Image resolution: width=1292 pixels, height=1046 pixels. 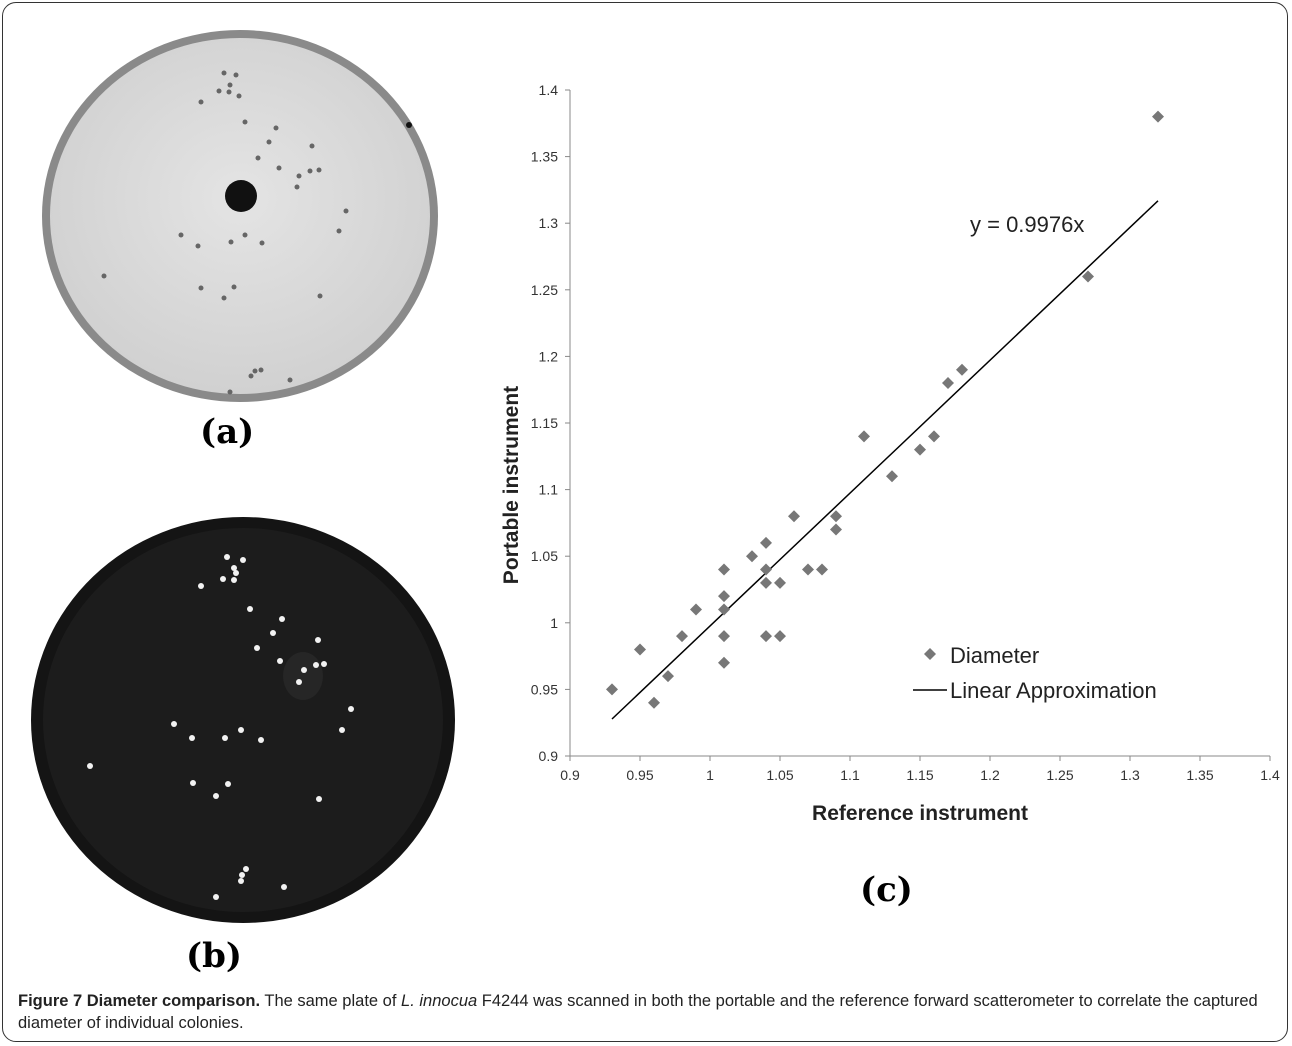 What do you see at coordinates (549, 90) in the screenshot?
I see `y-tick-label: 1.4` at bounding box center [549, 90].